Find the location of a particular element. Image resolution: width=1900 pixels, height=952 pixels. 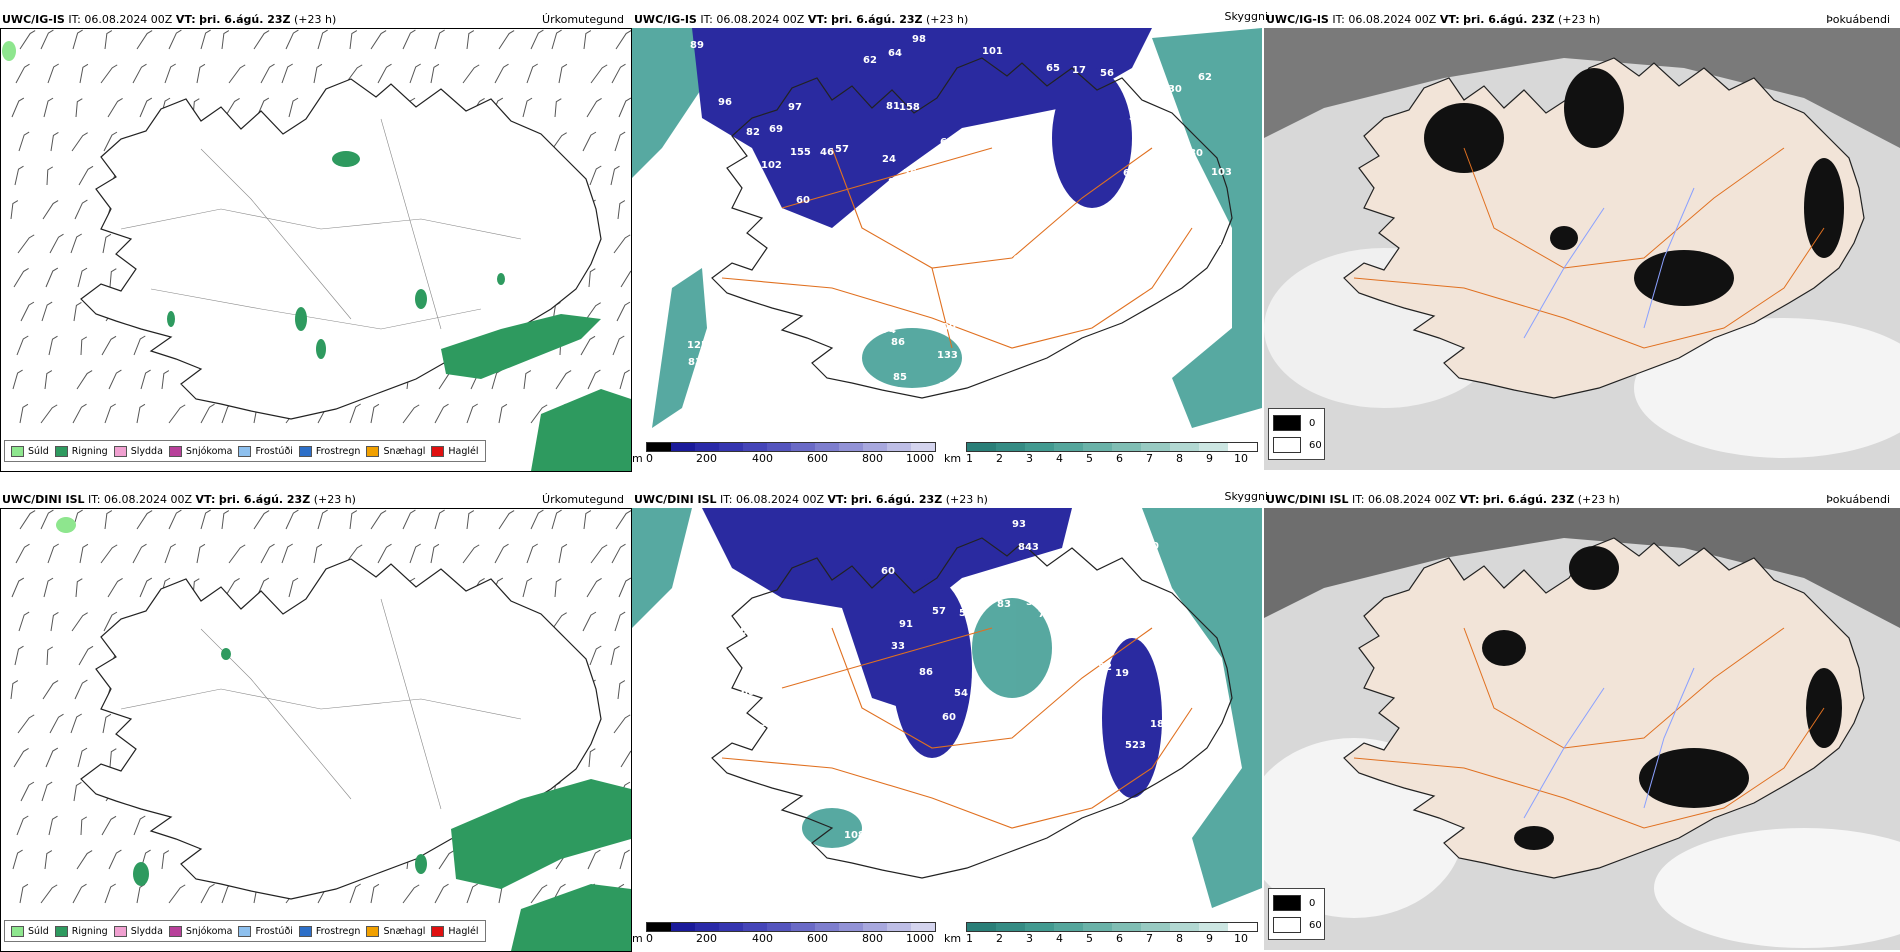

ceiling-label: 62 is located at coordinates (1205, 77).